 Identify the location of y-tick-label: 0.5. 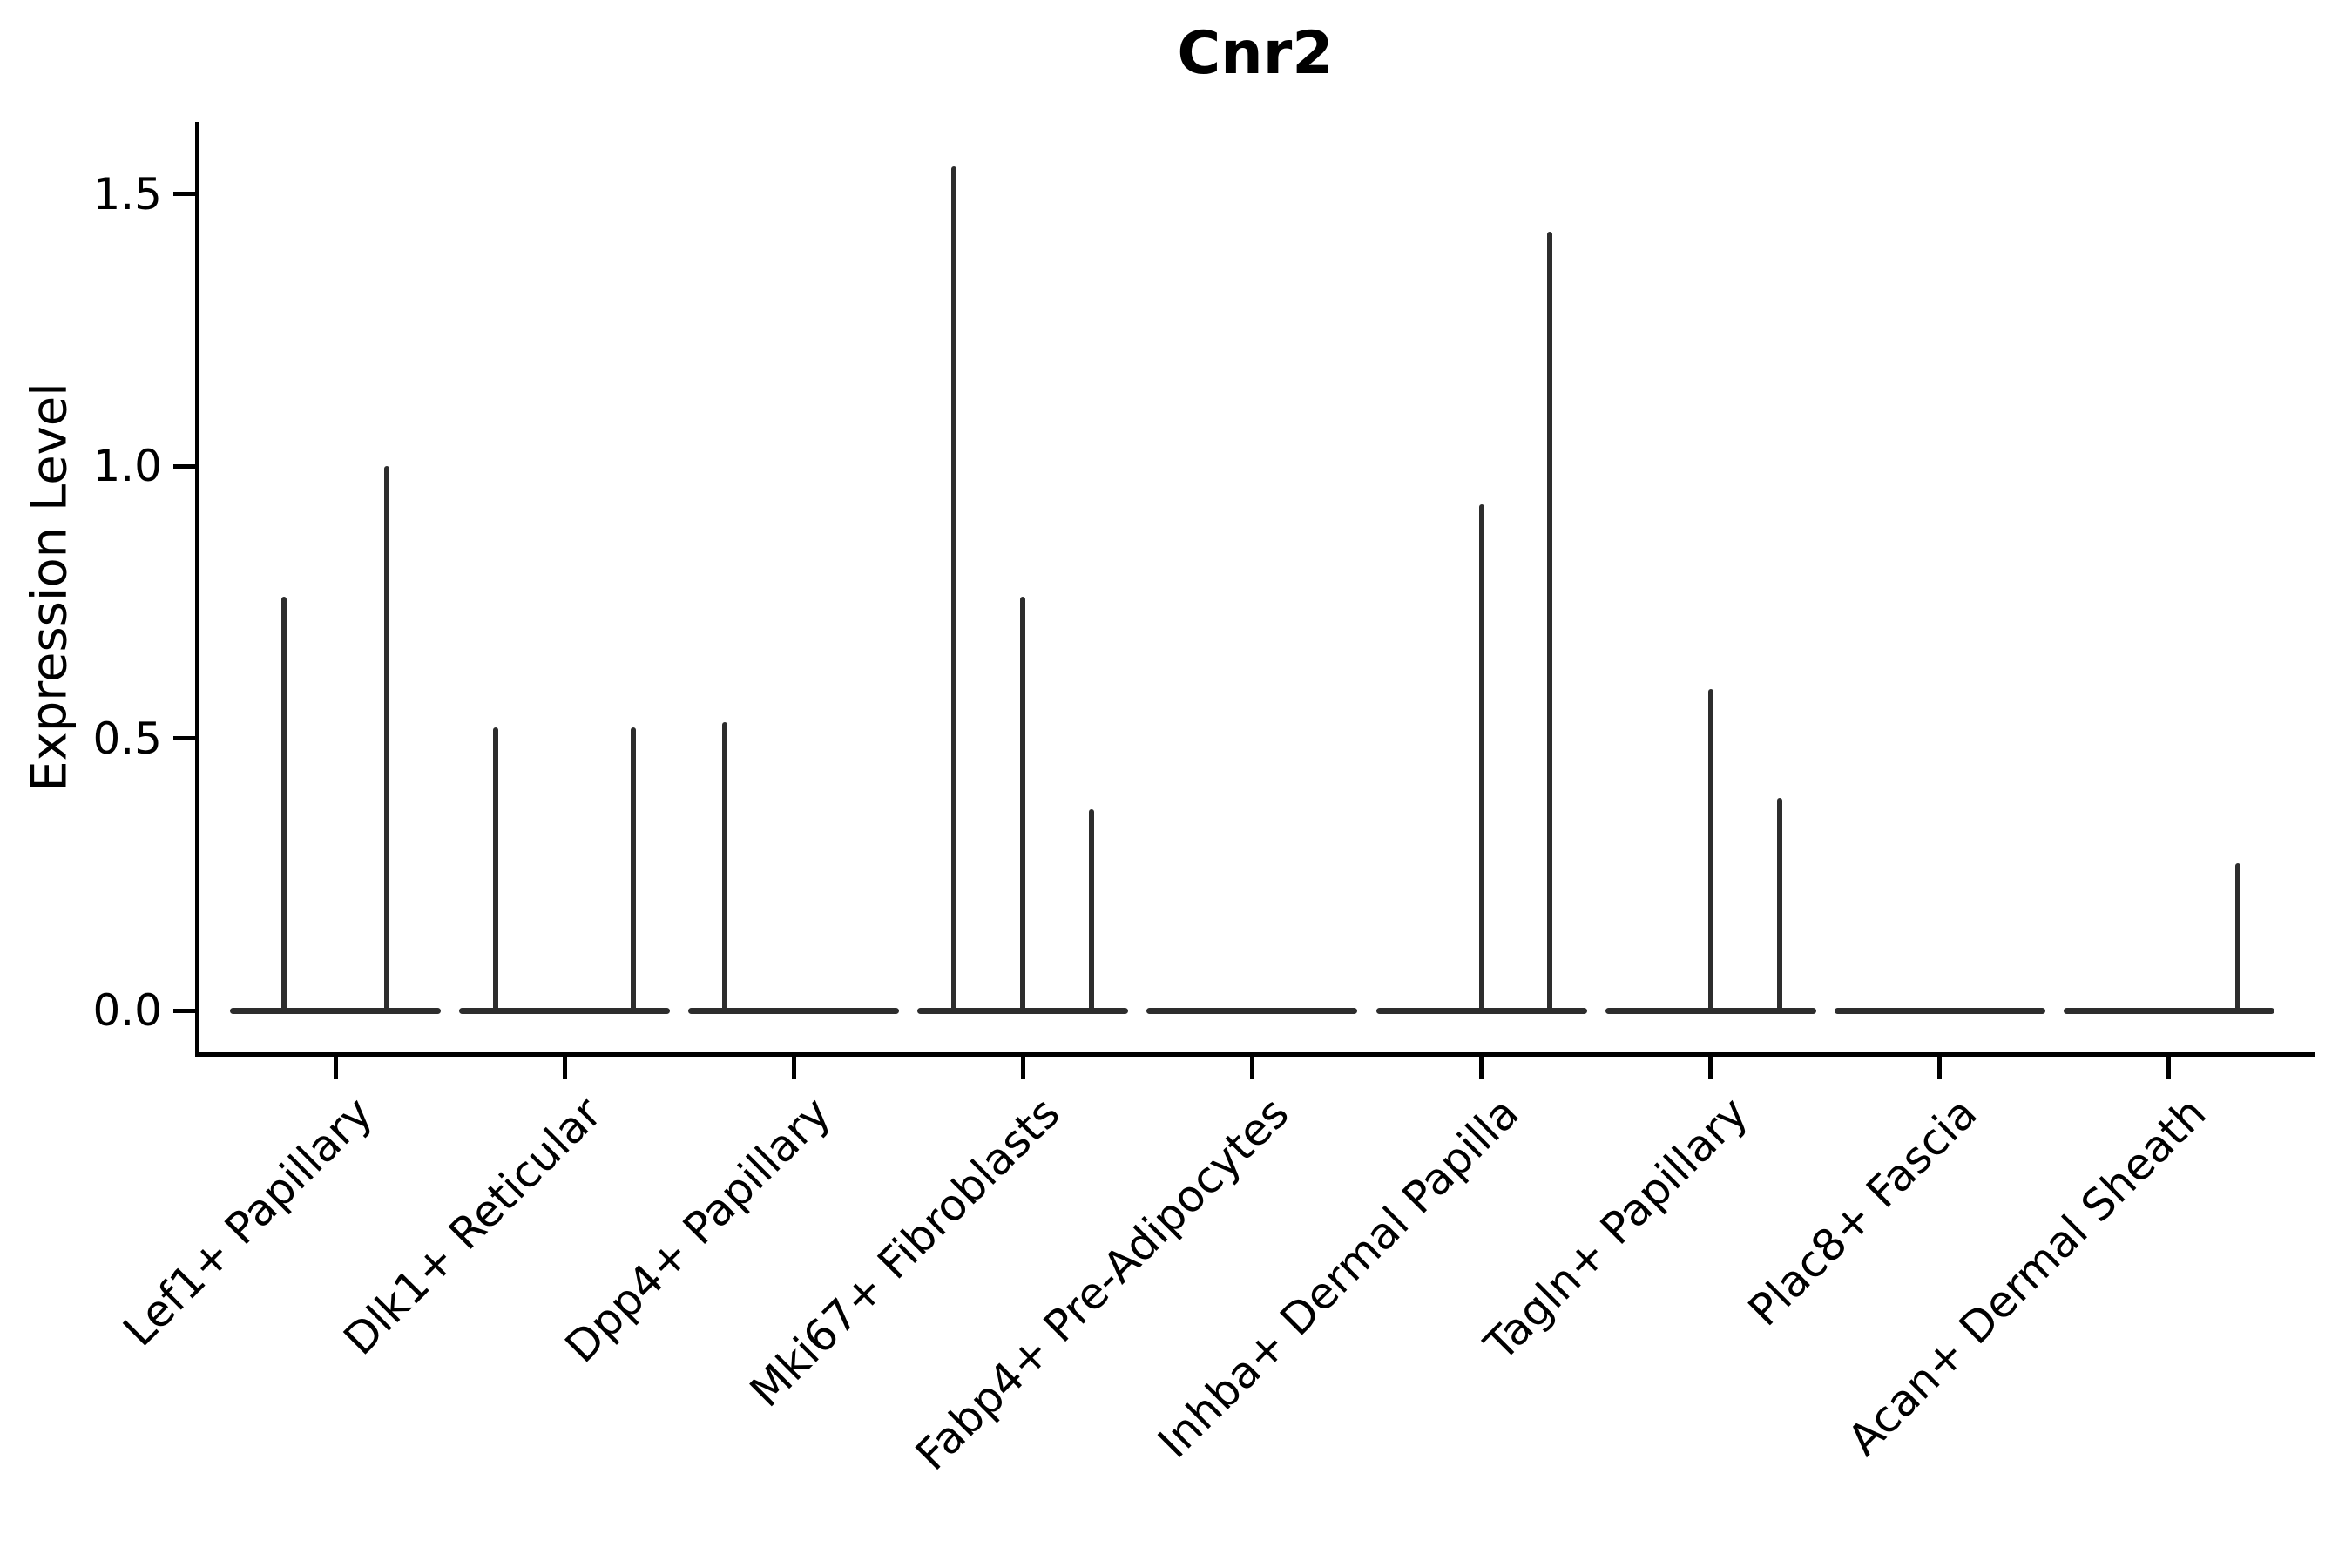
(127, 738).